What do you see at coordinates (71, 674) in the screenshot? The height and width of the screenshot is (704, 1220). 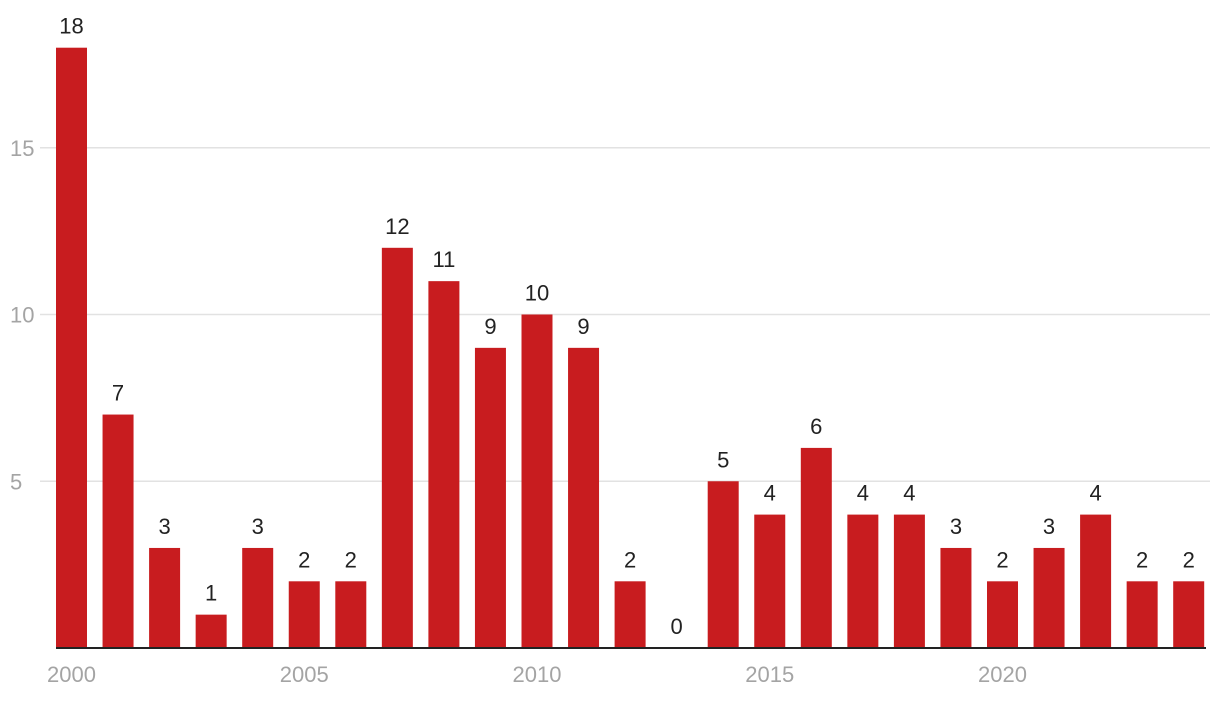 I see `x-tick-label-2000: 2000` at bounding box center [71, 674].